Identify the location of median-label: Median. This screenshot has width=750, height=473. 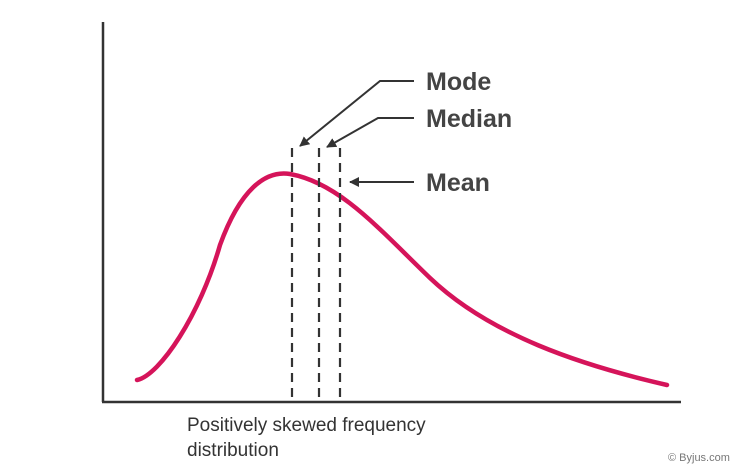
(469, 119).